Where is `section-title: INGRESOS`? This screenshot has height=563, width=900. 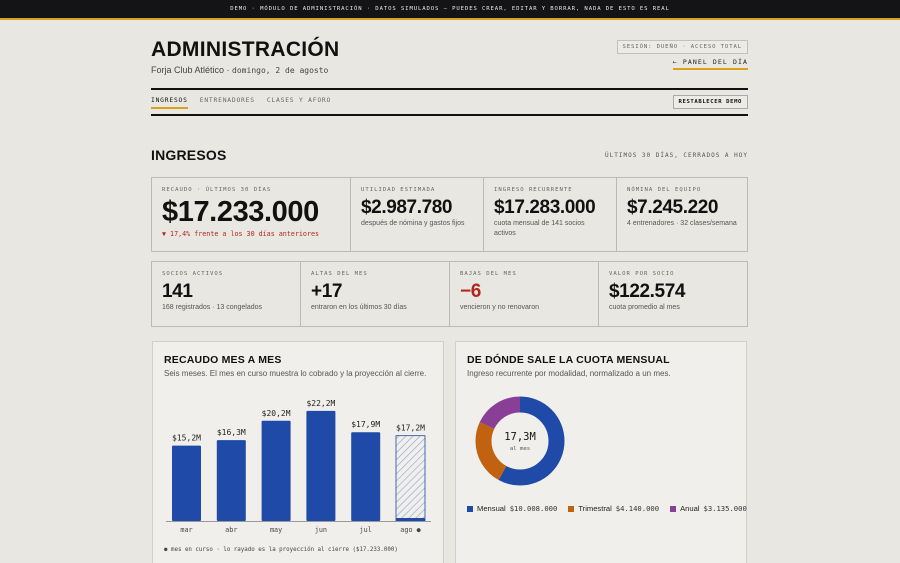
section-title: INGRESOS is located at coordinates (189, 155).